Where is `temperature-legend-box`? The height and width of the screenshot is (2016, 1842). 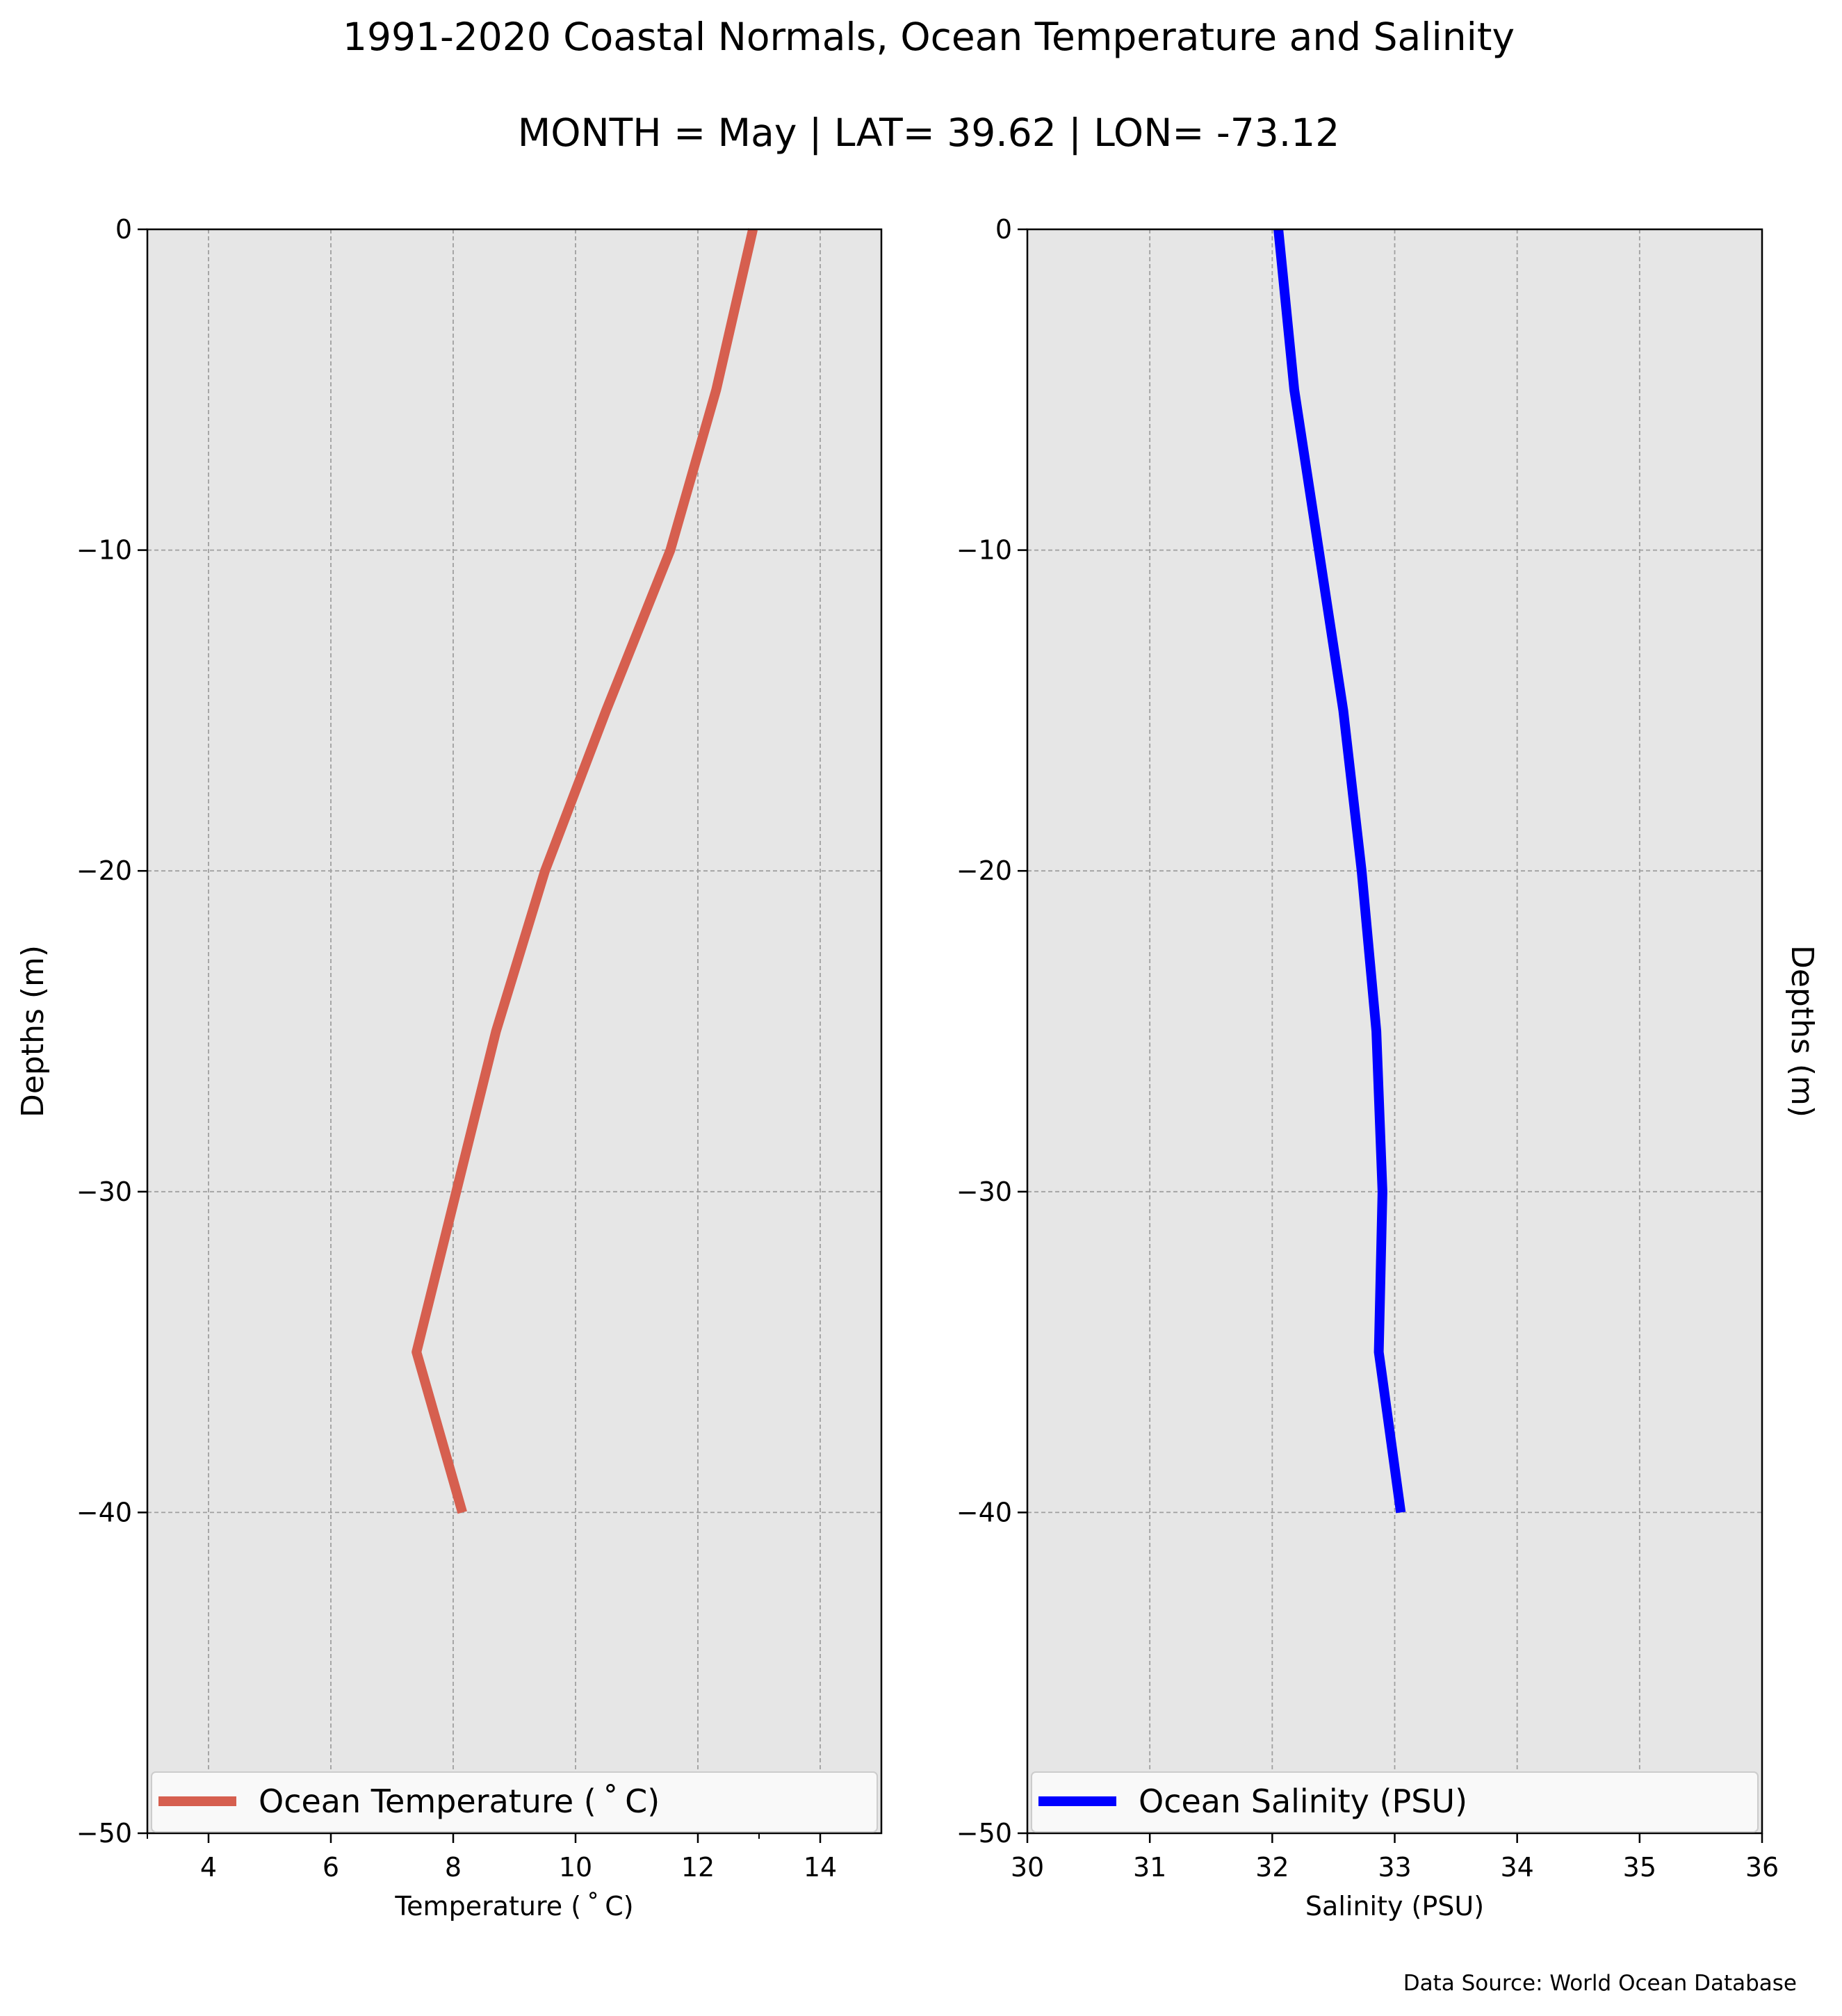 temperature-legend-box is located at coordinates (514, 1802).